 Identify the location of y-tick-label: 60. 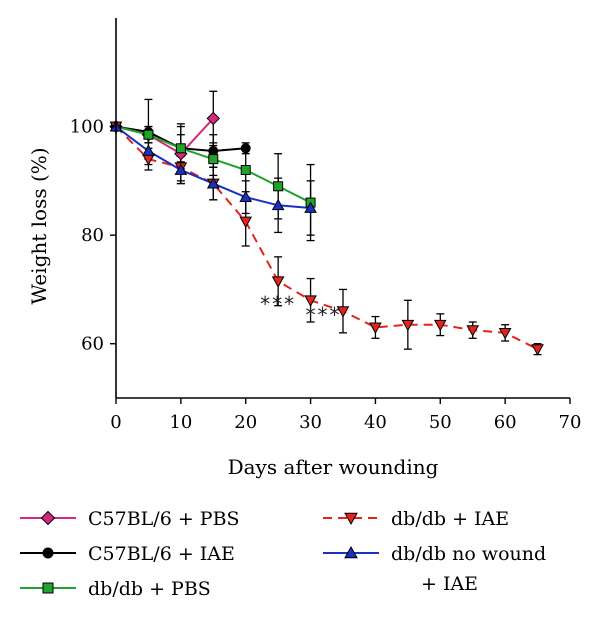
(92, 344).